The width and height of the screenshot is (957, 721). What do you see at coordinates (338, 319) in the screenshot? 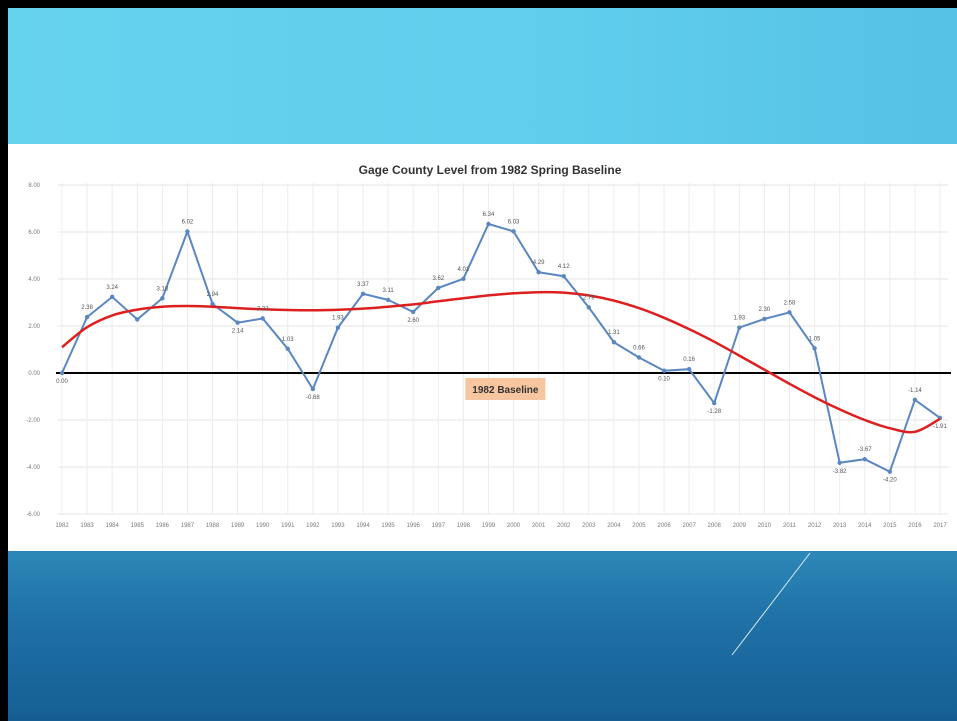
I see `data-label: 1.93` at bounding box center [338, 319].